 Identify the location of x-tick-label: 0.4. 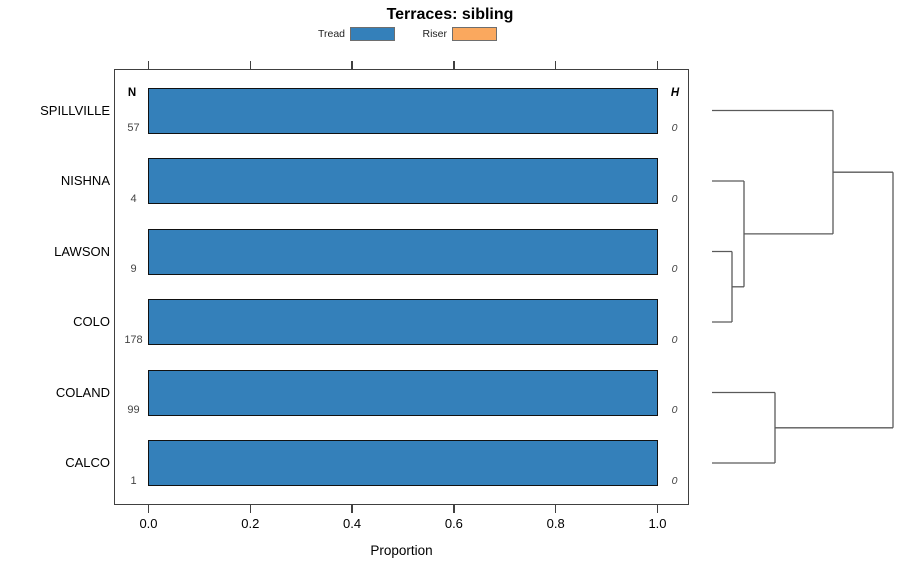
(352, 523).